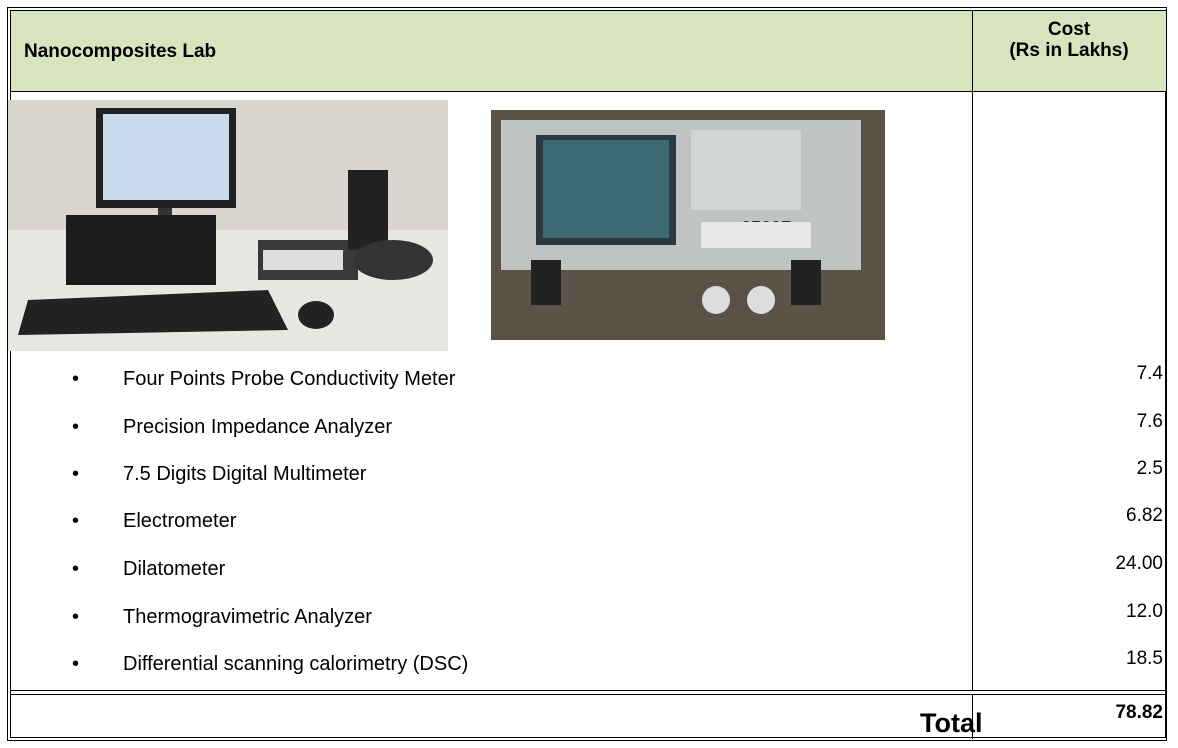 Image resolution: width=1178 pixels, height=748 pixels. What do you see at coordinates (1149, 468) in the screenshot?
I see `item-cost: 2.5` at bounding box center [1149, 468].